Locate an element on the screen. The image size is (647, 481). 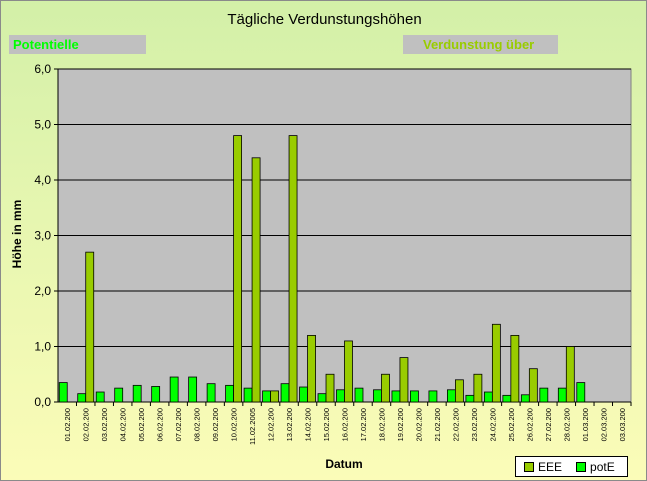
x-tick-label: 11.02.2005 is located at coordinates (252, 426).